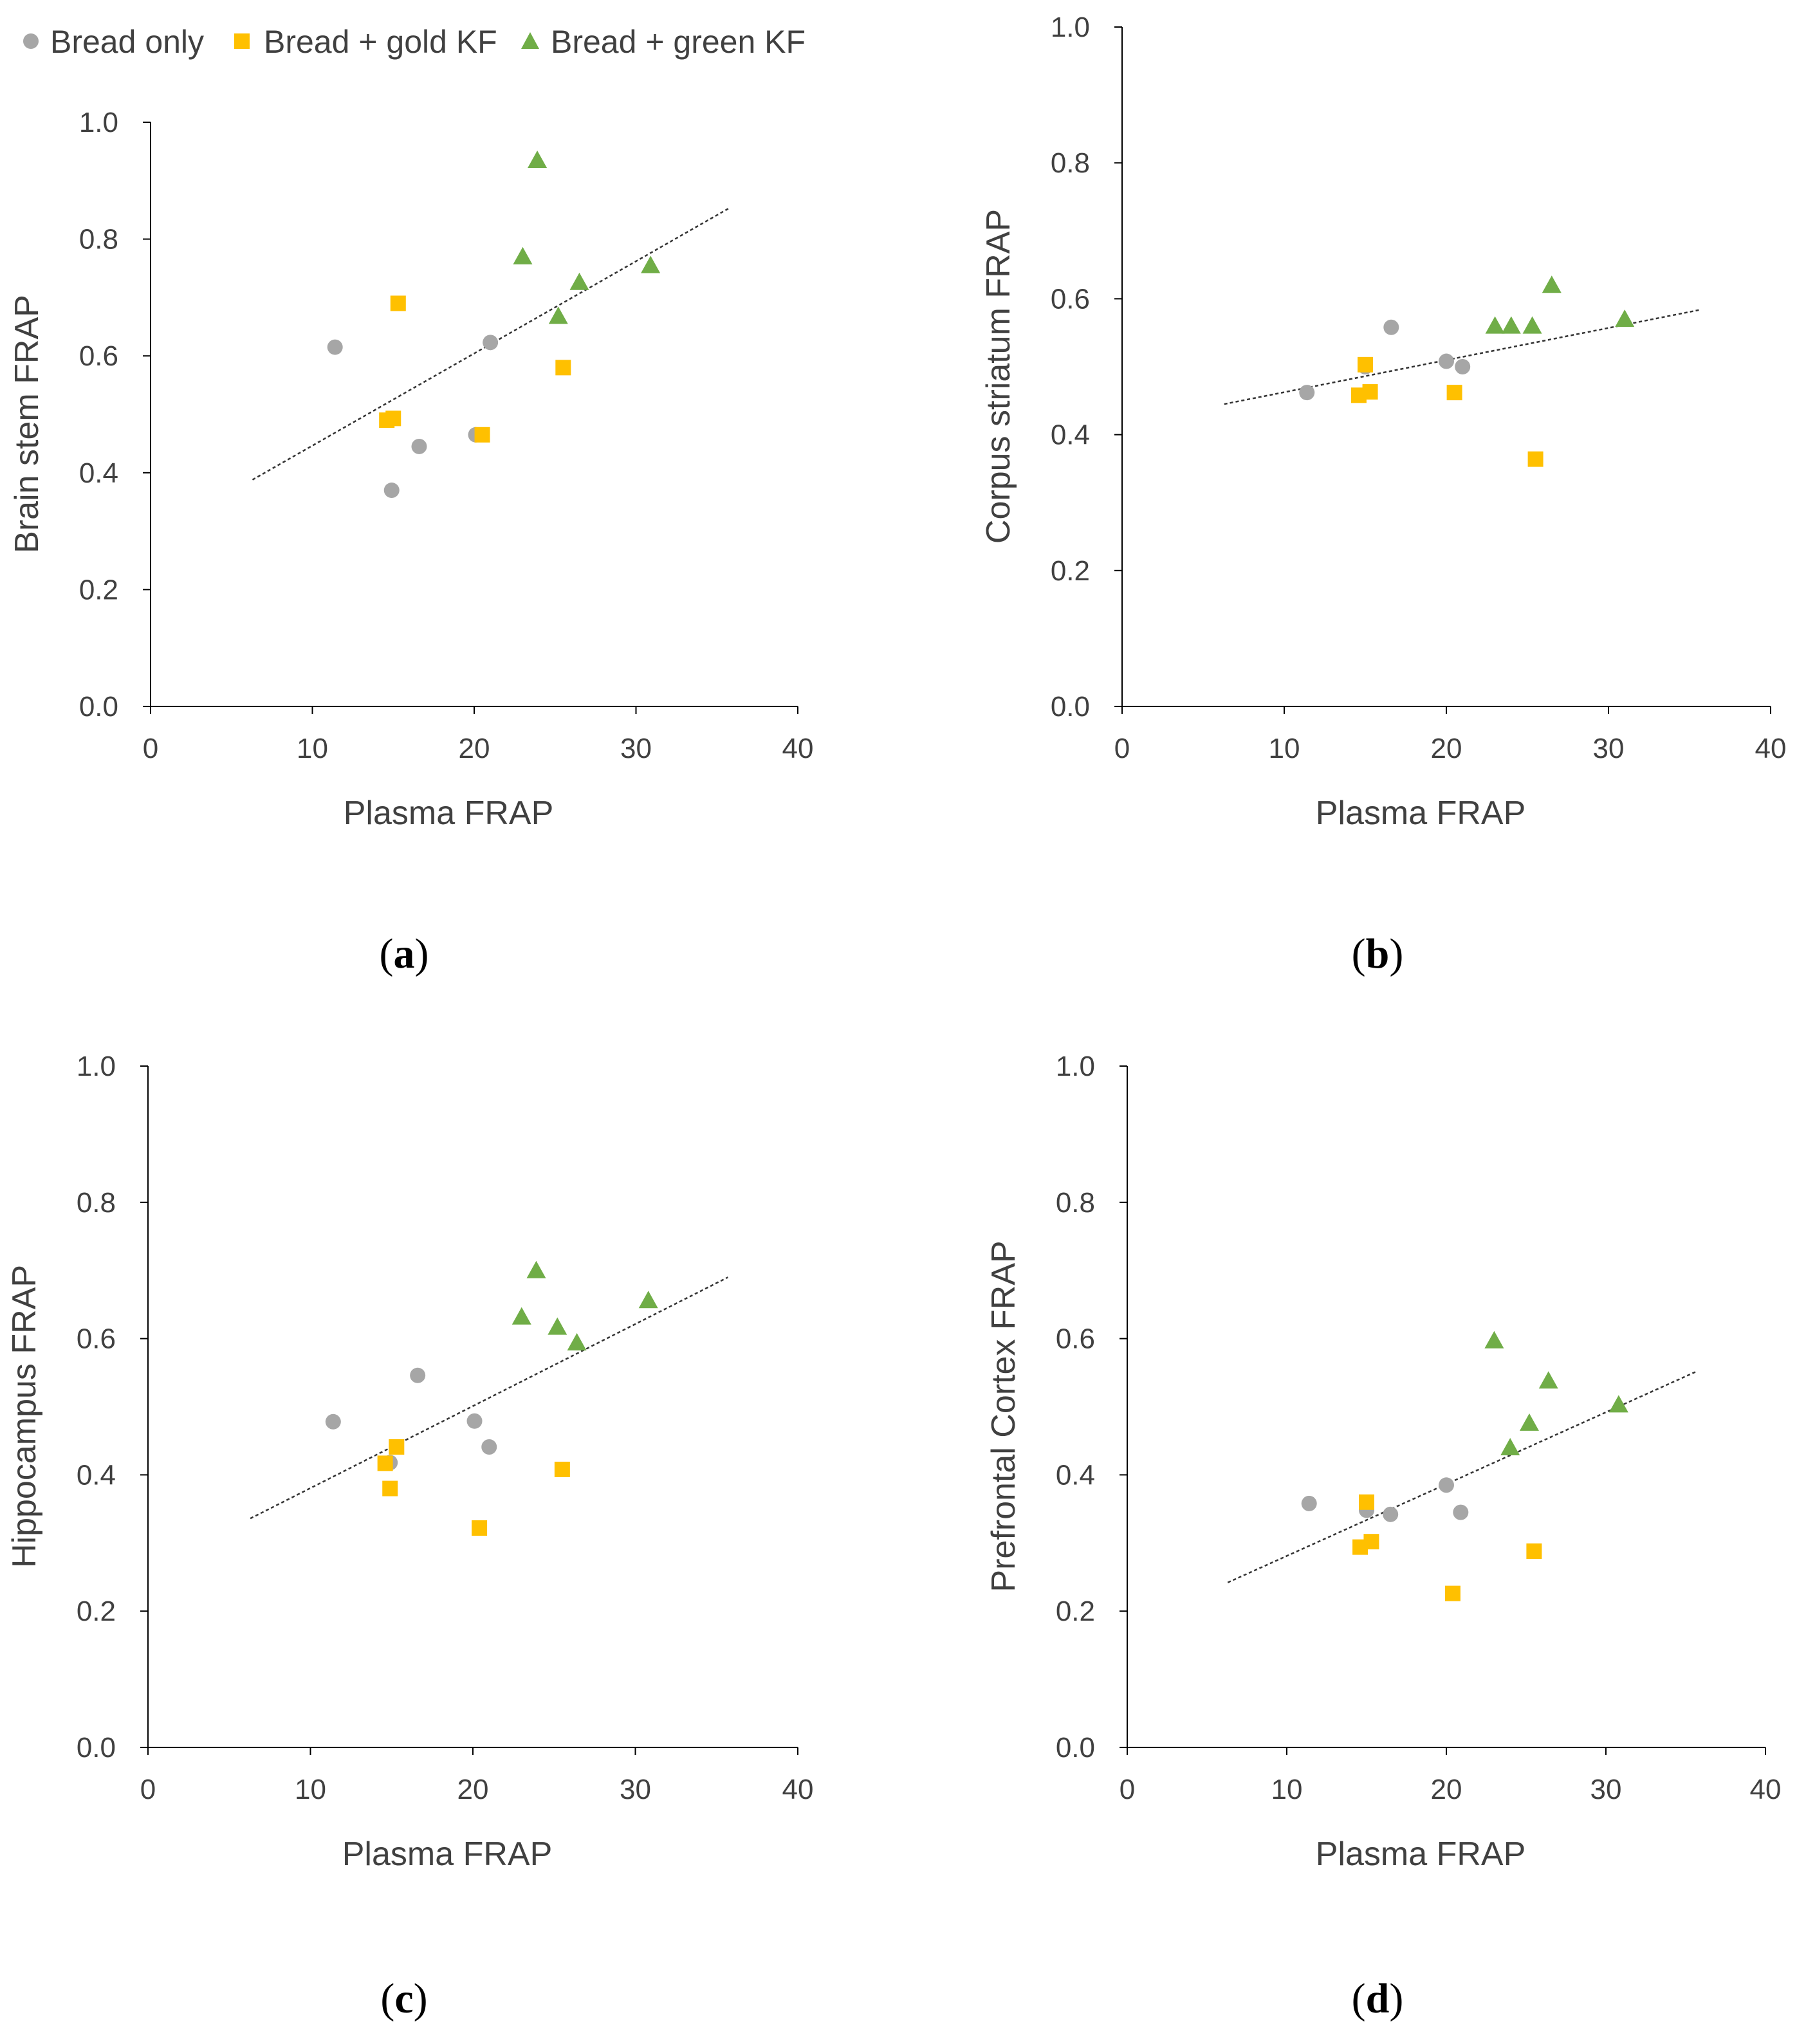 The height and width of the screenshot is (2044, 1806). Describe the element at coordinates (679, 42) in the screenshot. I see `legend-label: Bread + green KF` at that location.